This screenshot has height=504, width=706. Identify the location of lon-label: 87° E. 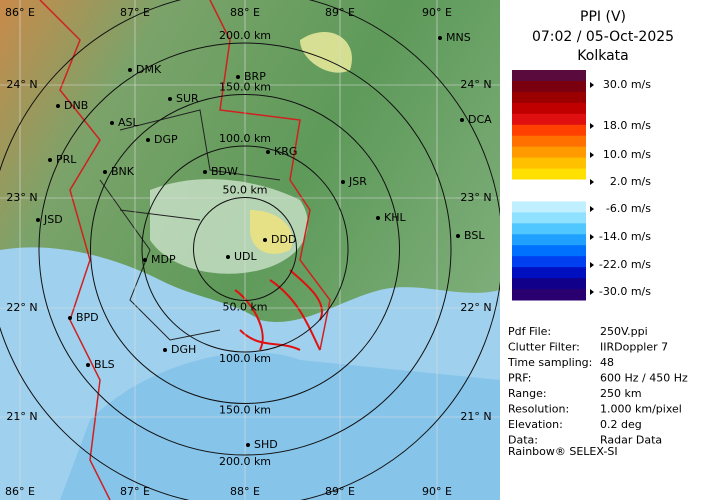
(135, 12).